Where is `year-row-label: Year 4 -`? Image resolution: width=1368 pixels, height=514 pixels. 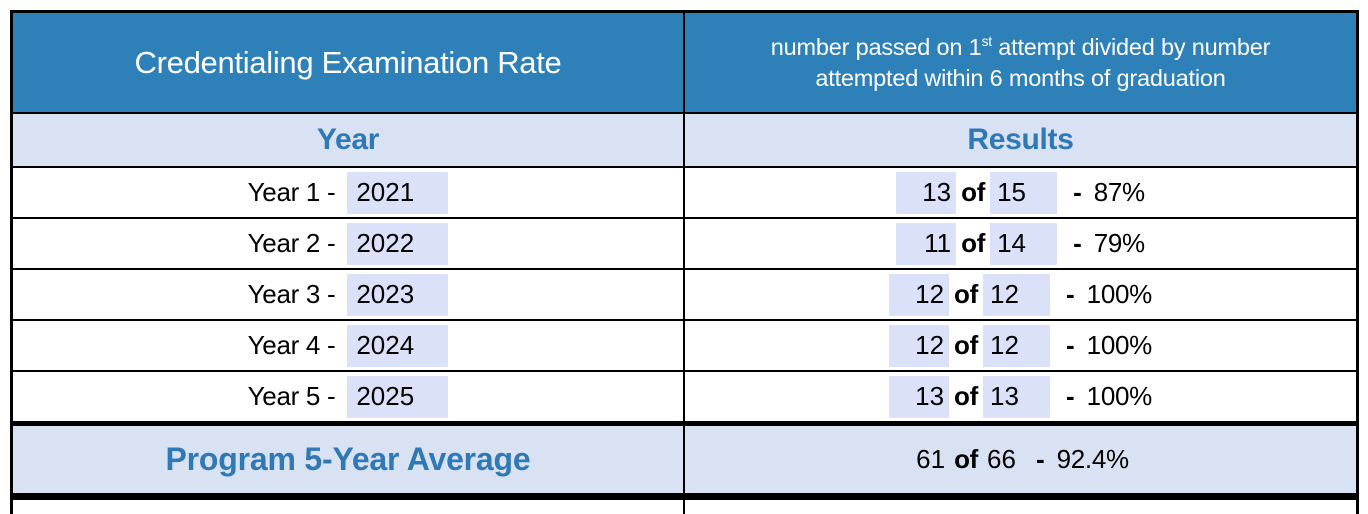 year-row-label: Year 4 - is located at coordinates (291, 345).